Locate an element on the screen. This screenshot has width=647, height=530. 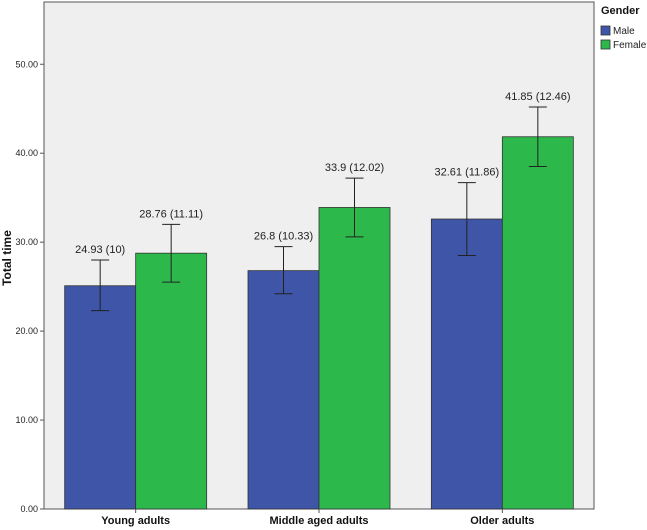
data-label: 41.85 (12.46) is located at coordinates (537, 97).